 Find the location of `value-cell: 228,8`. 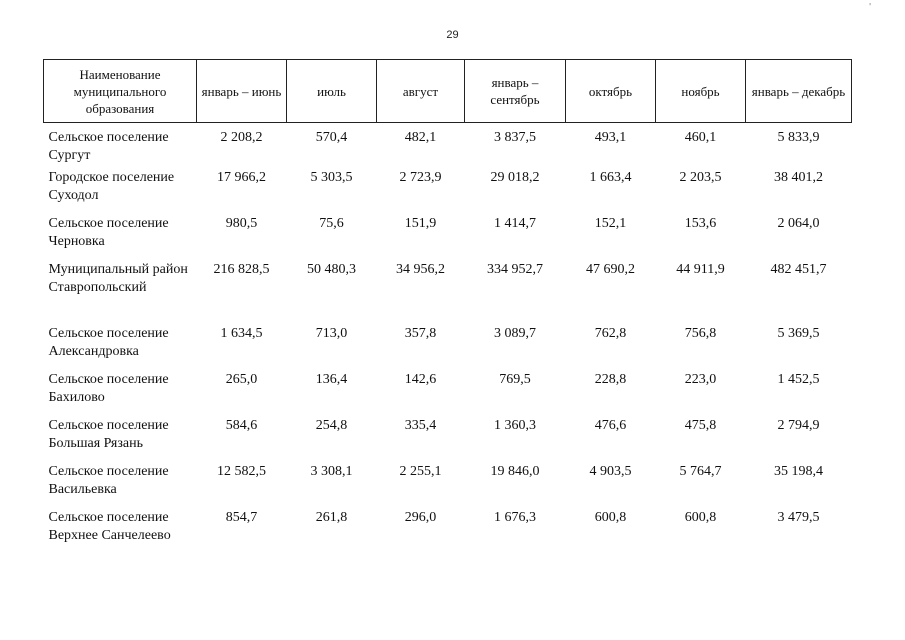

value-cell: 228,8 is located at coordinates (610, 379).